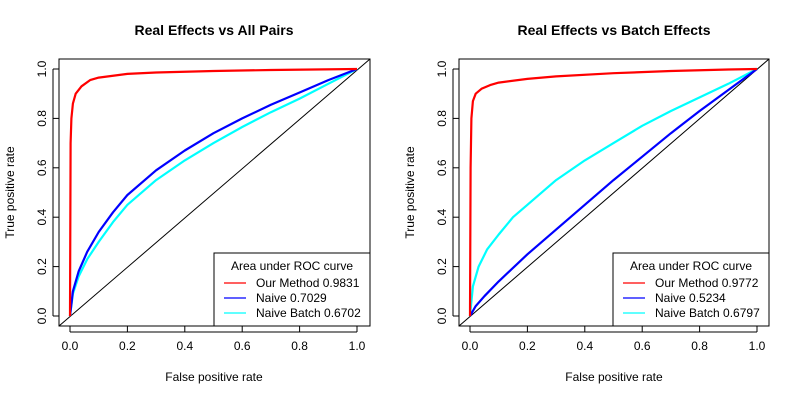 Image resolution: width=800 pixels, height=400 pixels. I want to click on chart-title: Real Effects vs All Pairs, so click(213, 30).